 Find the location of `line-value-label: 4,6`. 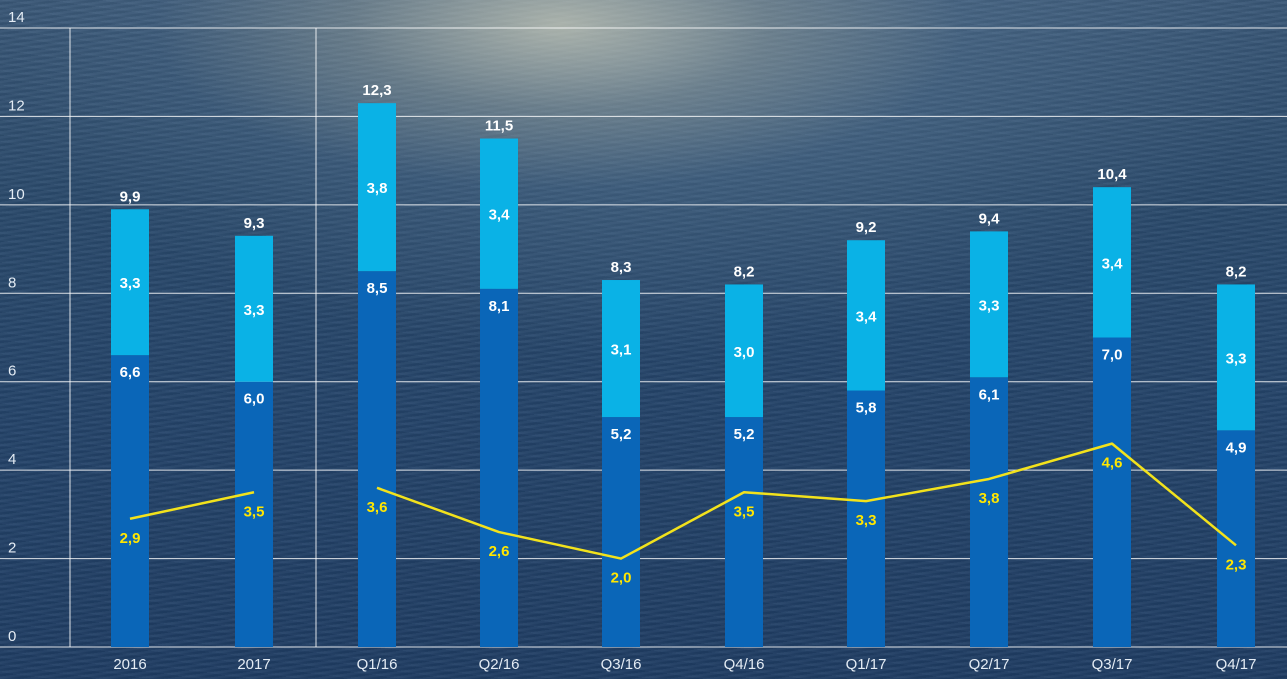

line-value-label: 4,6 is located at coordinates (1112, 463).